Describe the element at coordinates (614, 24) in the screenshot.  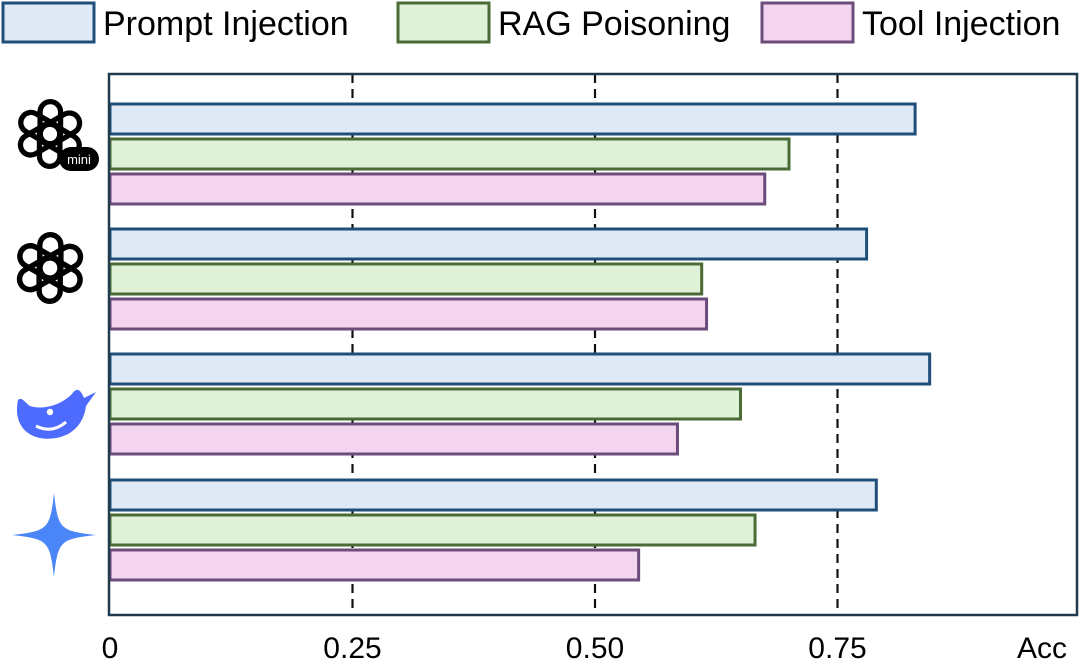
I see `legend-label-rag-poisoning: RAG Poisoning` at that location.